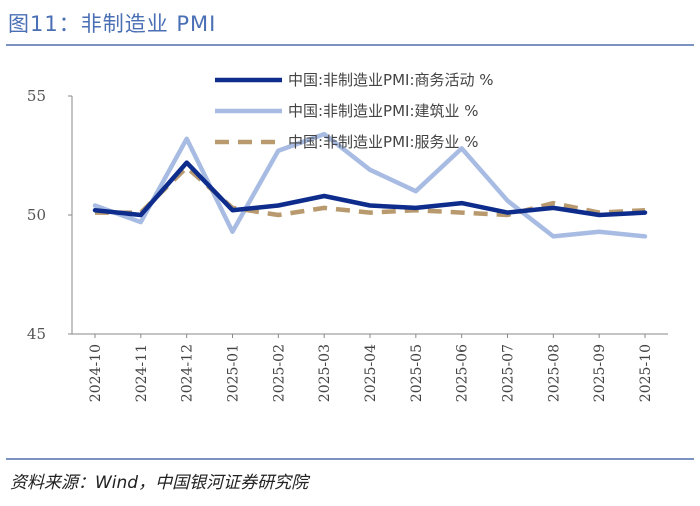 Image resolution: width=700 pixels, height=506 pixels. I want to click on legend-label-1: 中国:非制造业PMI:建筑业 %, so click(383, 111).